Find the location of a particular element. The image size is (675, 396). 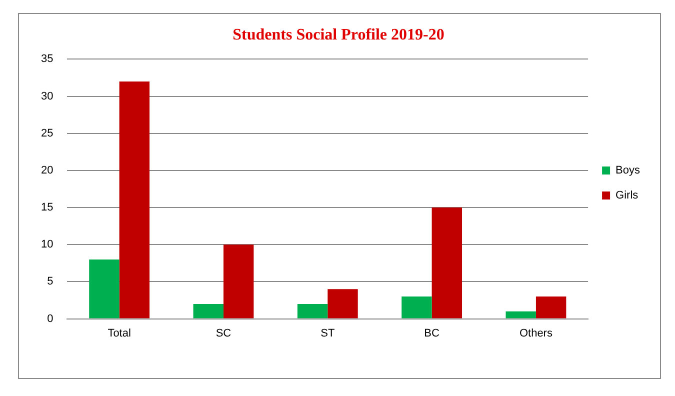

y-tick-label: 20 is located at coordinates (47, 170).